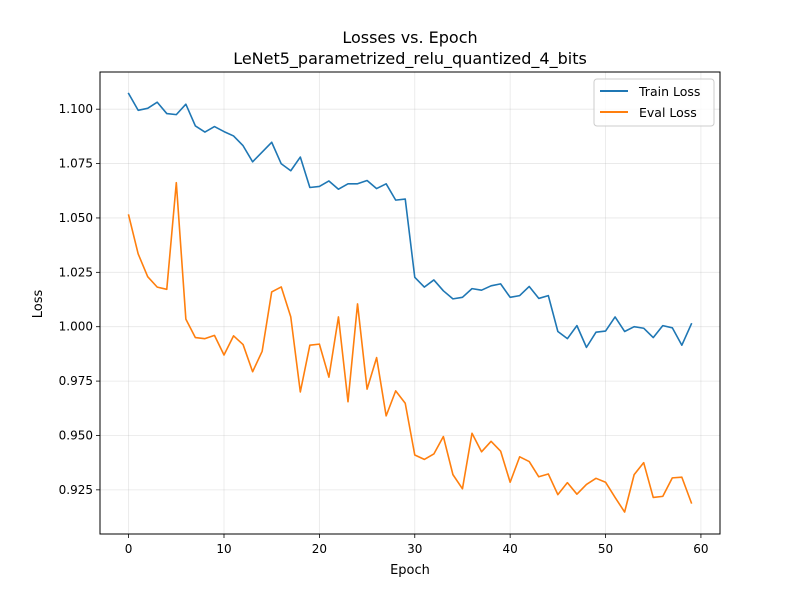 The width and height of the screenshot is (800, 605). What do you see at coordinates (410, 570) in the screenshot?
I see `x-axis-label: Epoch` at bounding box center [410, 570].